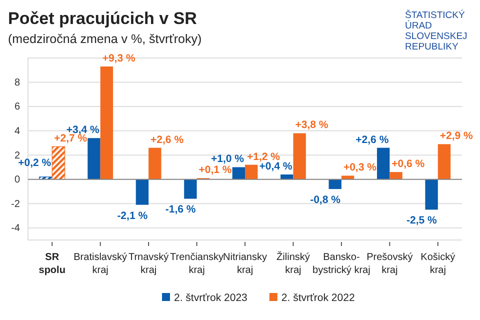 This screenshot has height=320, width=480. I want to click on chart-subtitle: (medziročná zmena v %, štvrťroky), so click(105, 39).